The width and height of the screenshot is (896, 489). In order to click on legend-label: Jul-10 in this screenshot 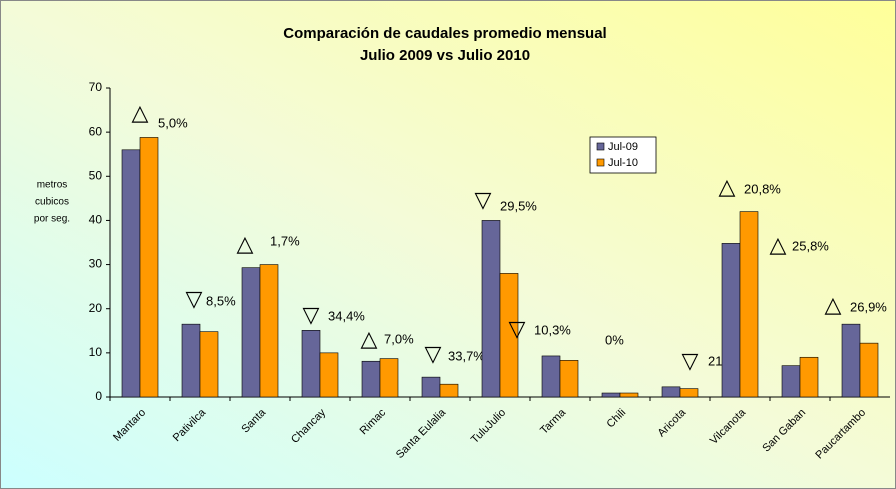, I will do `click(623, 163)`.